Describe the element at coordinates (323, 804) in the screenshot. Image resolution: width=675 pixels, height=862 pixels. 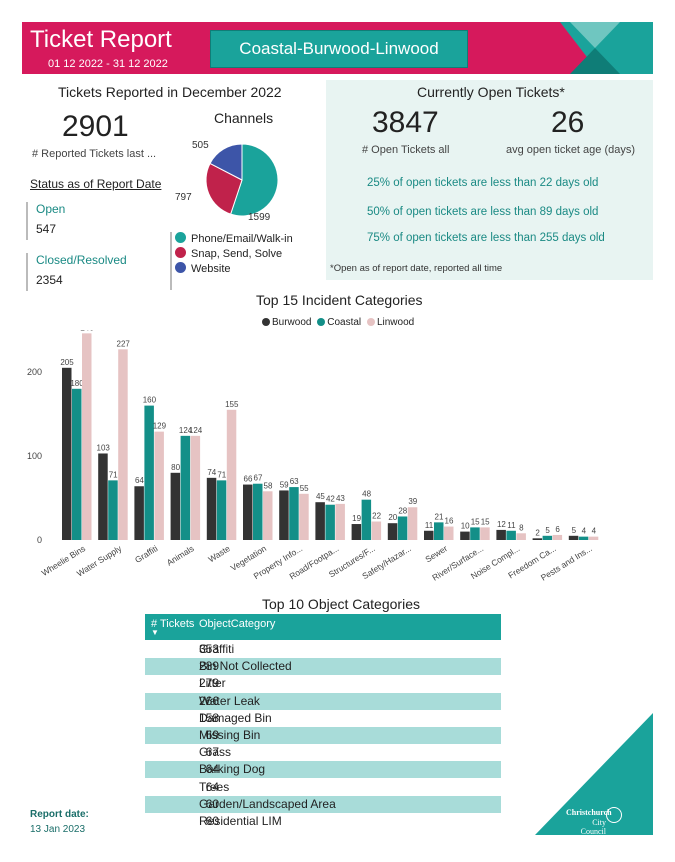
I see `table-row: 60 Garden/Landscaped Area` at that location.